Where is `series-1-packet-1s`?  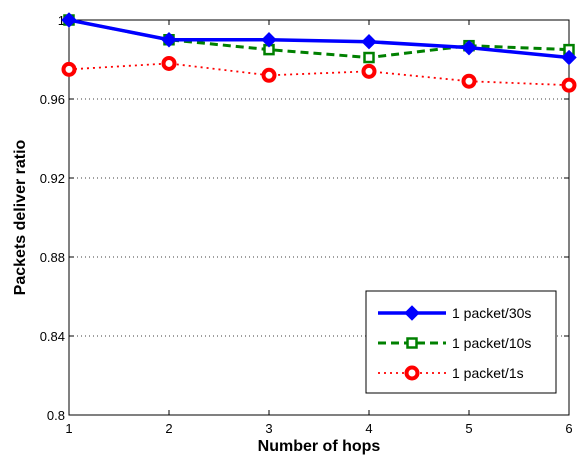
series-1-packet-1s is located at coordinates (319, 74).